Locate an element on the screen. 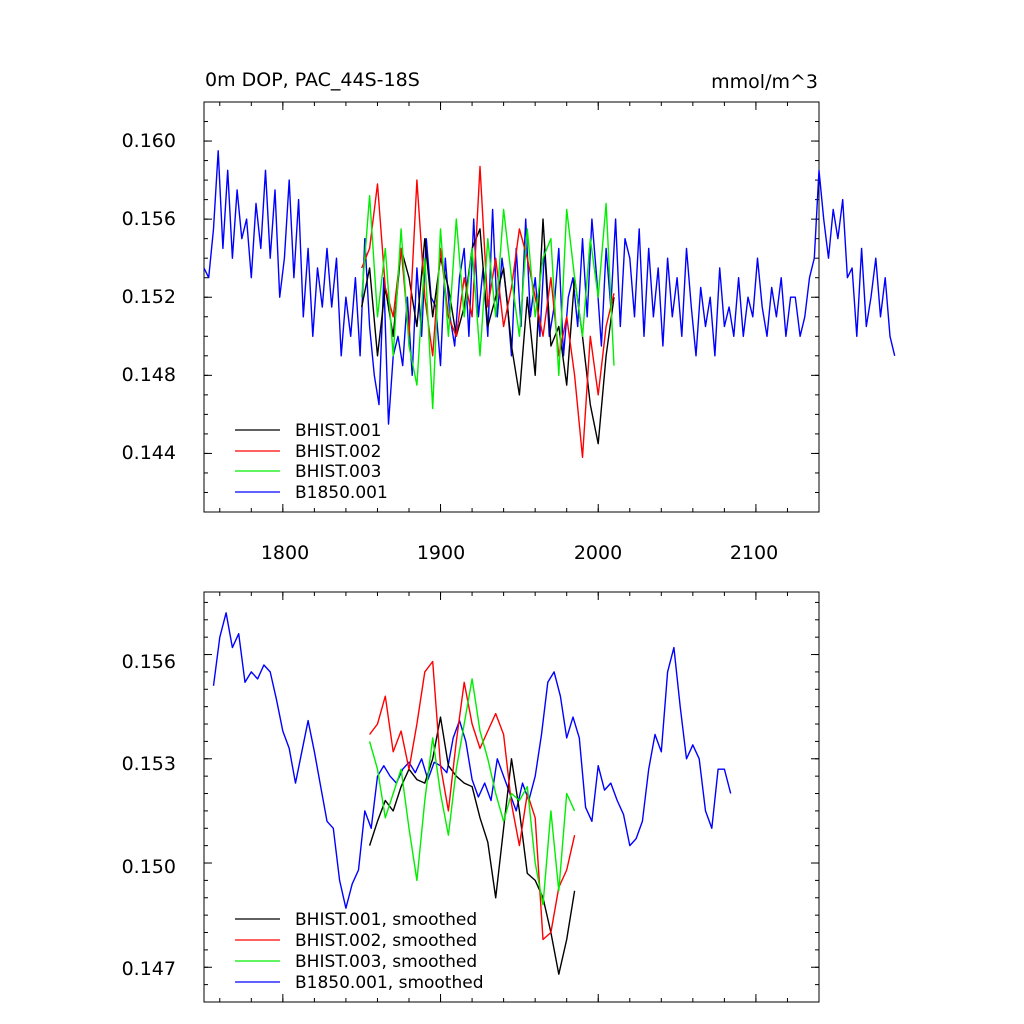  top-x-tick-labels: 1800 1900 2000 2100 is located at coordinates (519, 553).